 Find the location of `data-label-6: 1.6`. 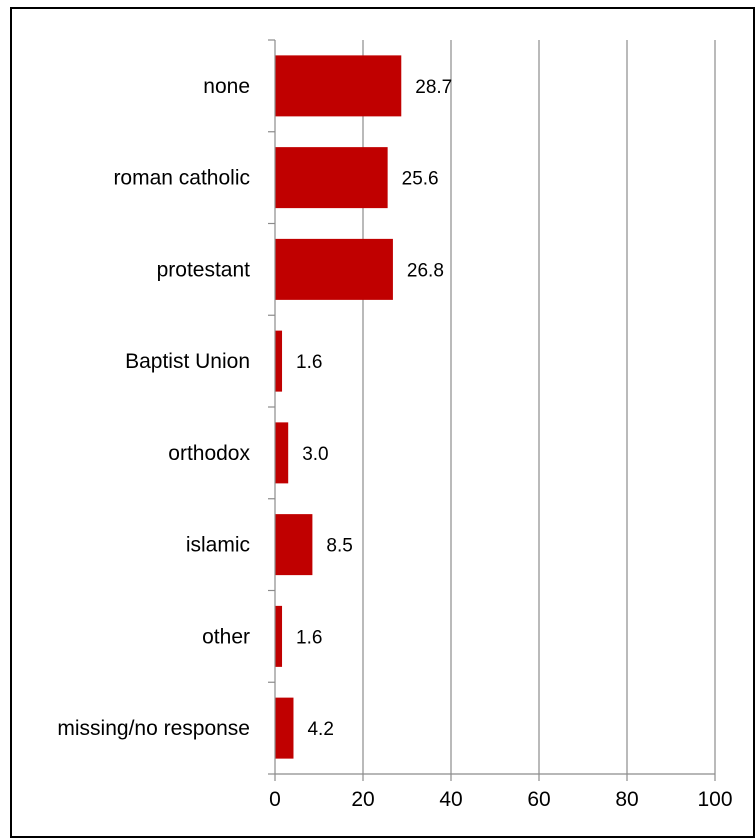

data-label-6: 1.6 is located at coordinates (309, 637).